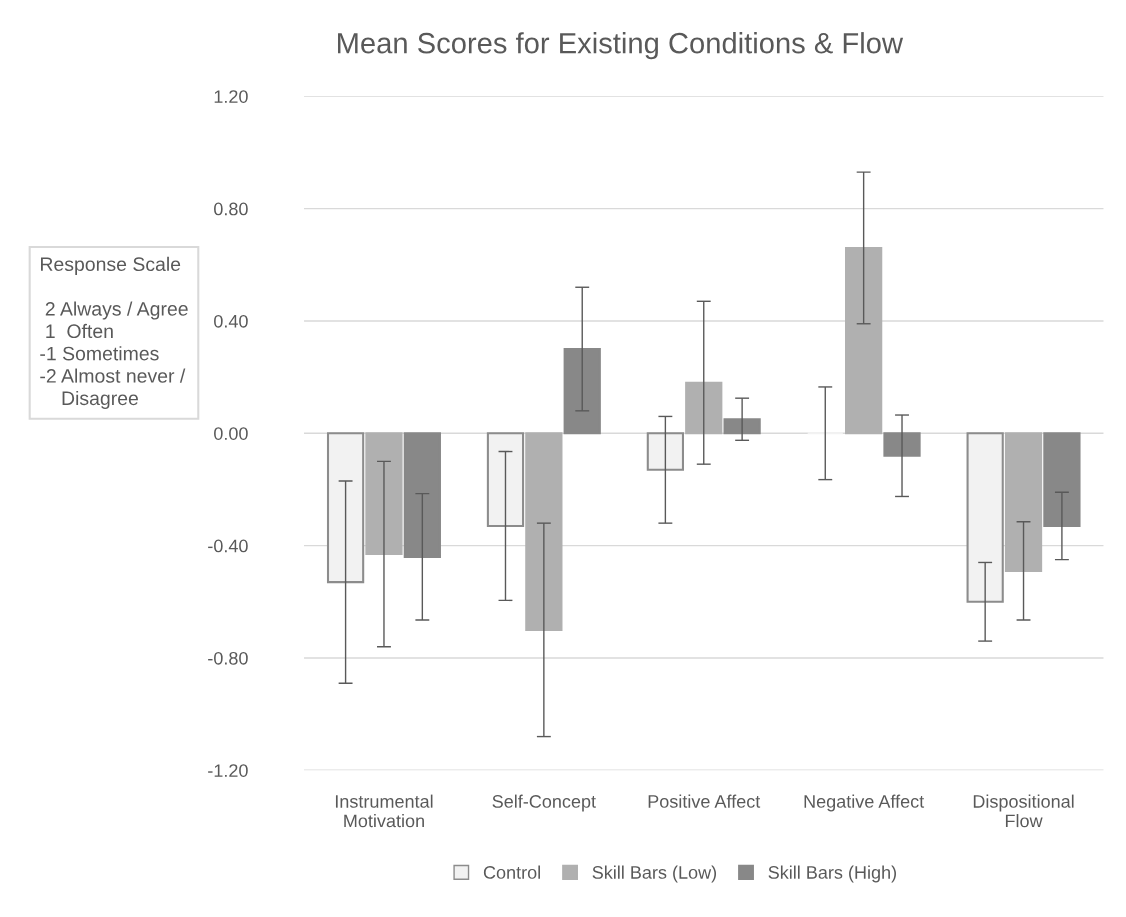 This screenshot has height=917, width=1126. Describe the element at coordinates (654, 874) in the screenshot. I see `legend-label: Skill Bars (Low)` at that location.